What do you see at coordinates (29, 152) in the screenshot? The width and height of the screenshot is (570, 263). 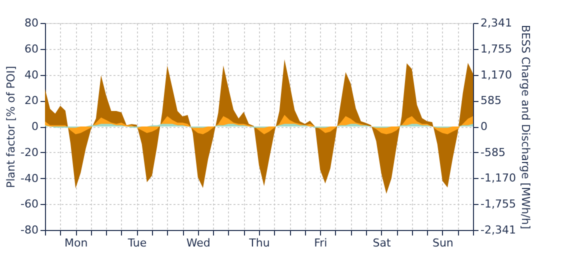 I see `y-tick-label: -20` at bounding box center [29, 152].